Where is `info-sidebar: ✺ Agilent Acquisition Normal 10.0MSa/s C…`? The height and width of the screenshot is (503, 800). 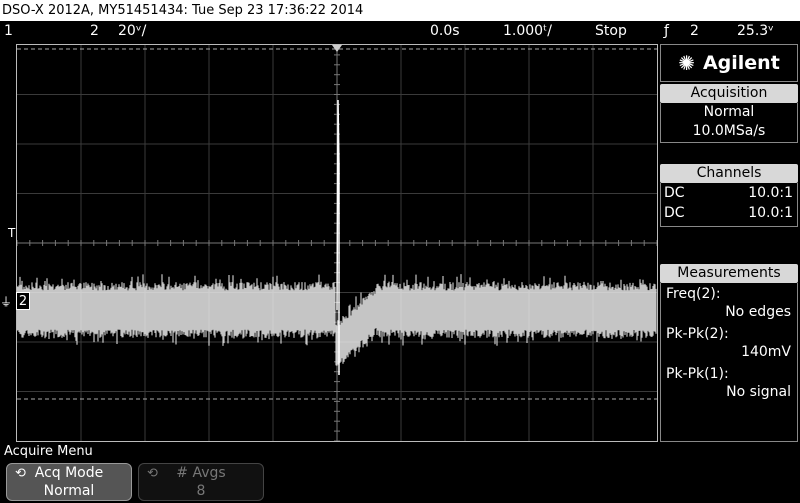 info-sidebar: ✺ Agilent Acquisition Normal 10.0MSa/s C… is located at coordinates (730, 243).